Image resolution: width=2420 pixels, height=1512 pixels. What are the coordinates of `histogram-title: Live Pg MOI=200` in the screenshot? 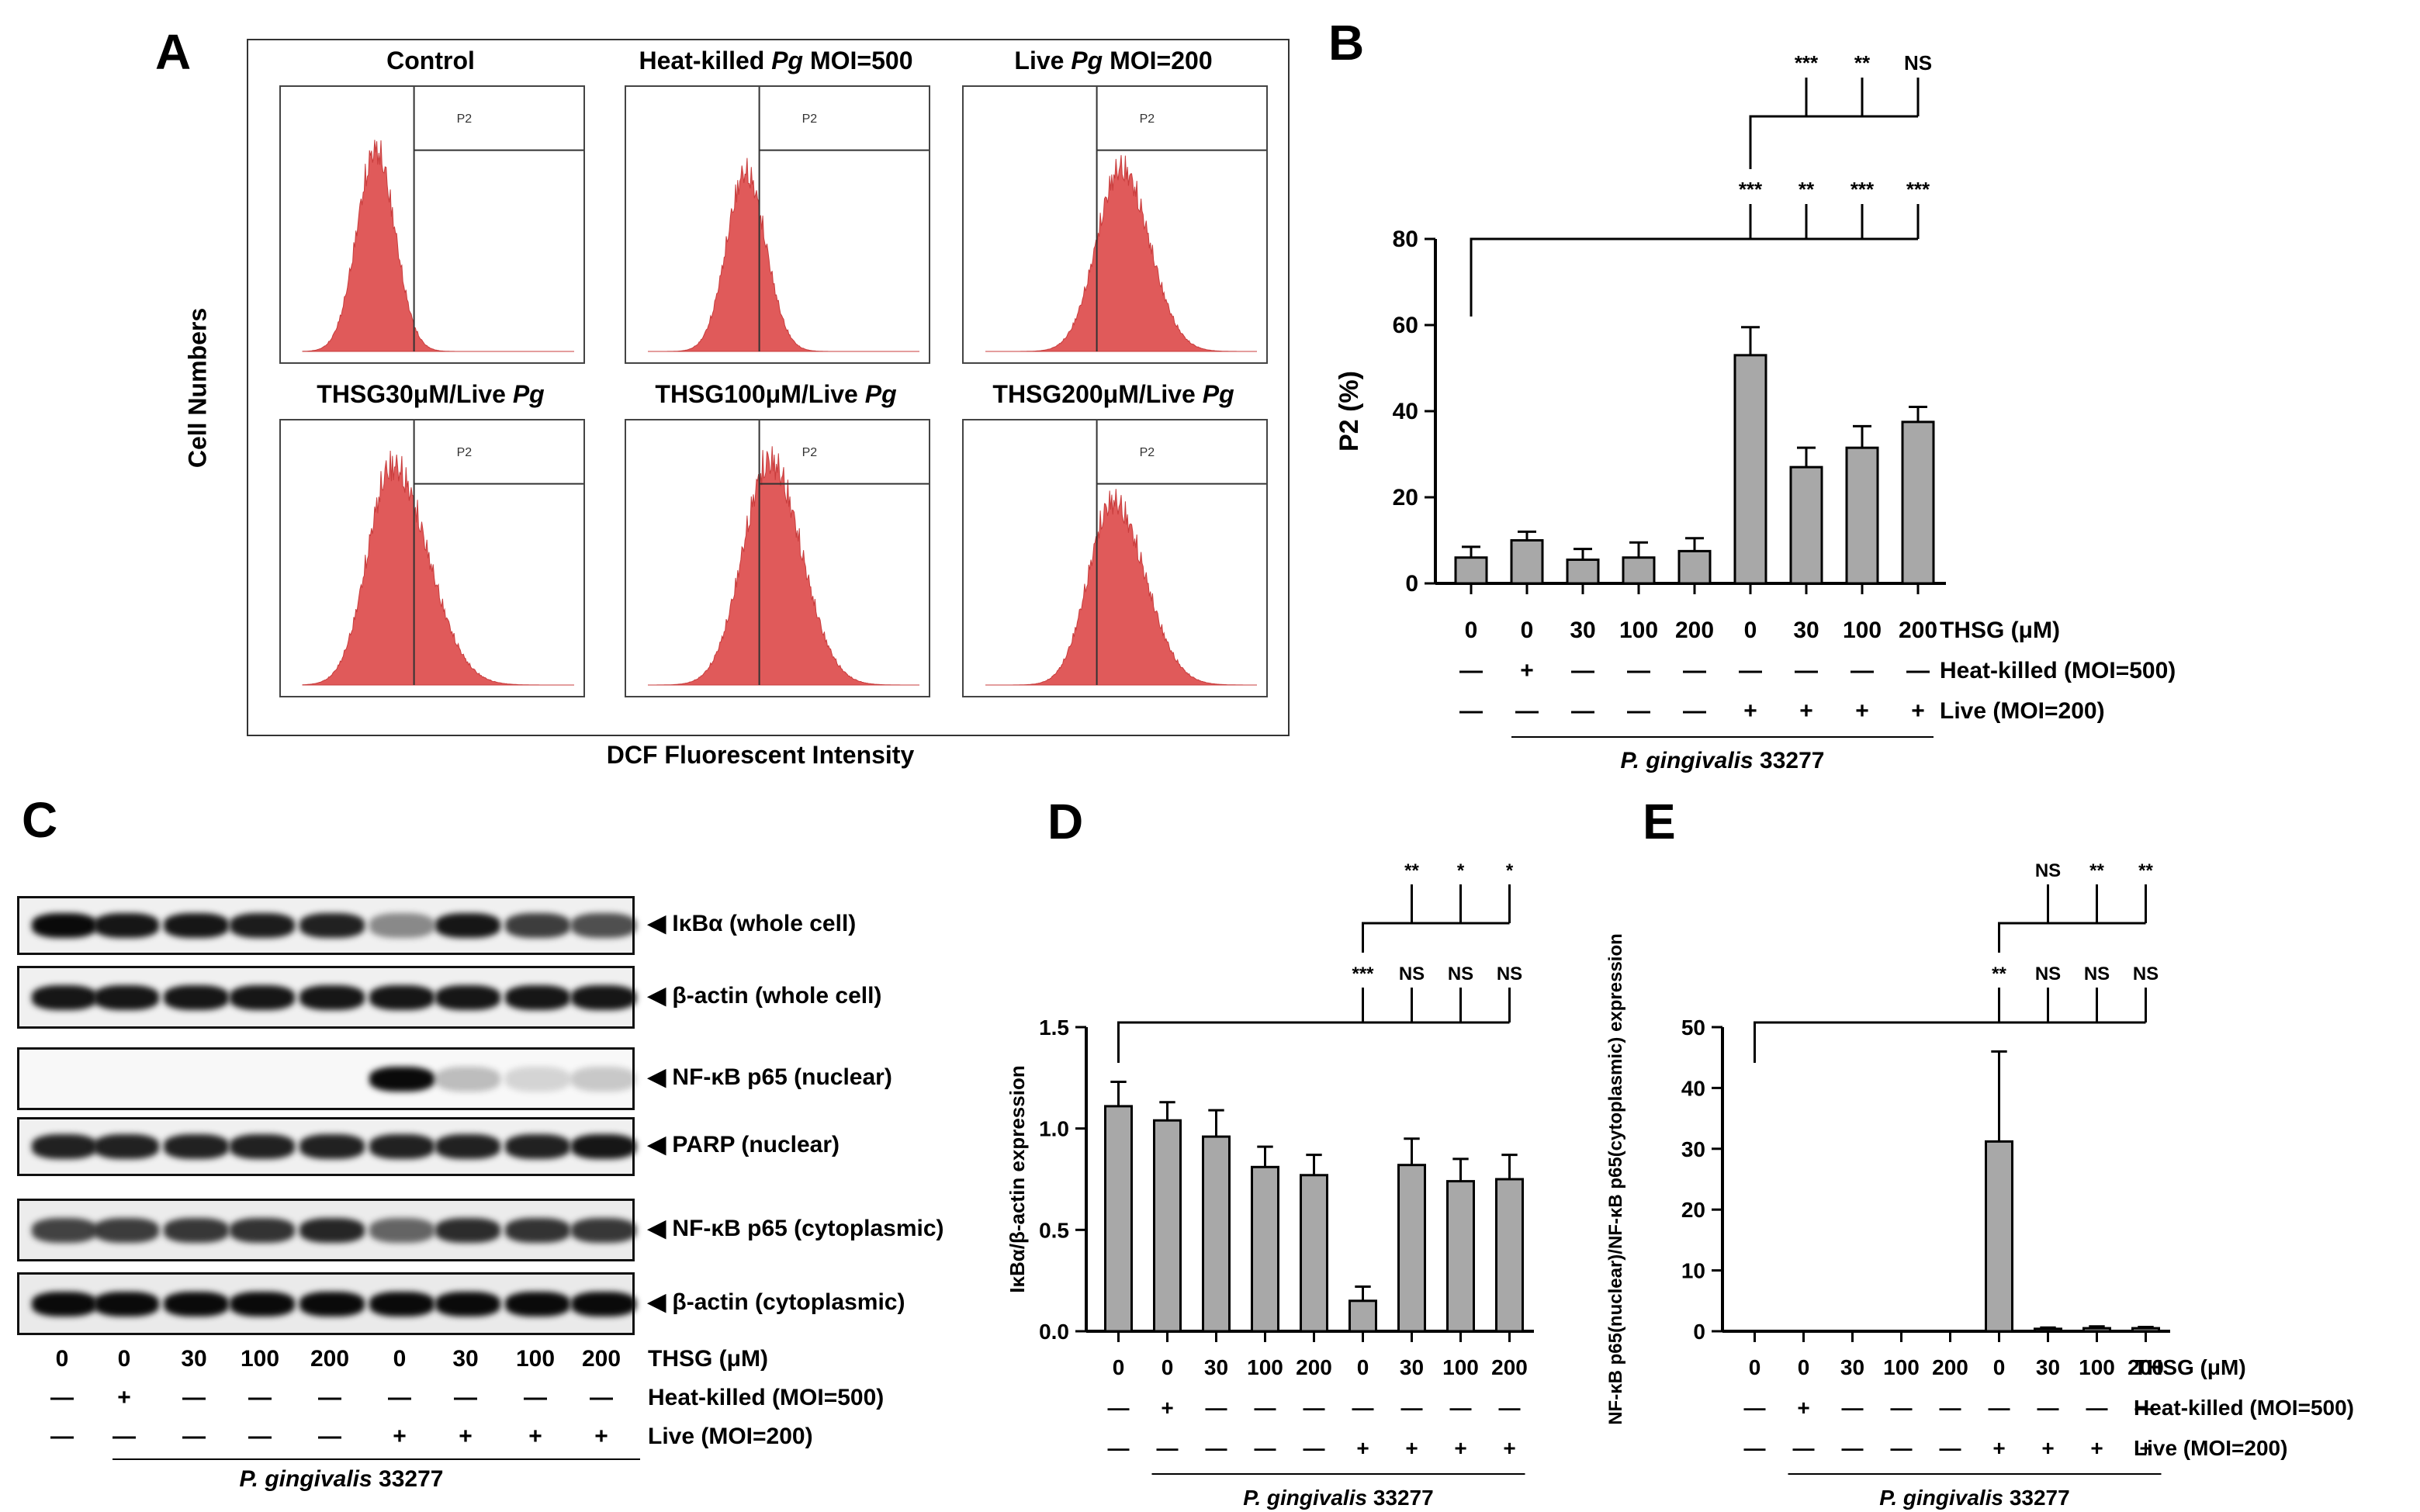 It's located at (1113, 60).